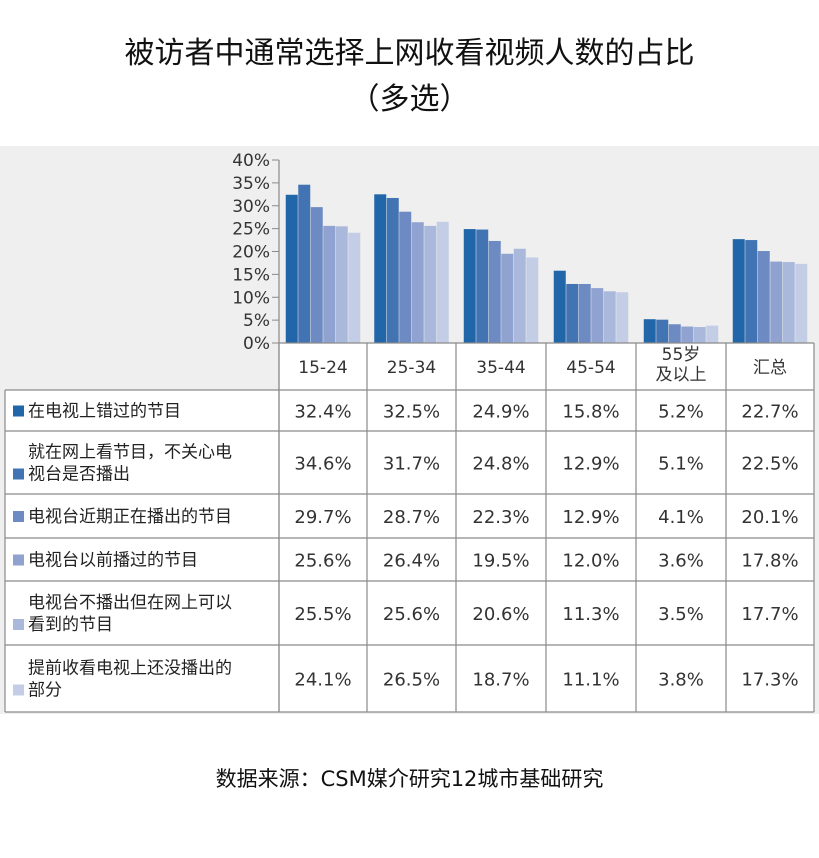 This screenshot has width=819, height=858. I want to click on y-tick-label: 35%, so click(251, 184).